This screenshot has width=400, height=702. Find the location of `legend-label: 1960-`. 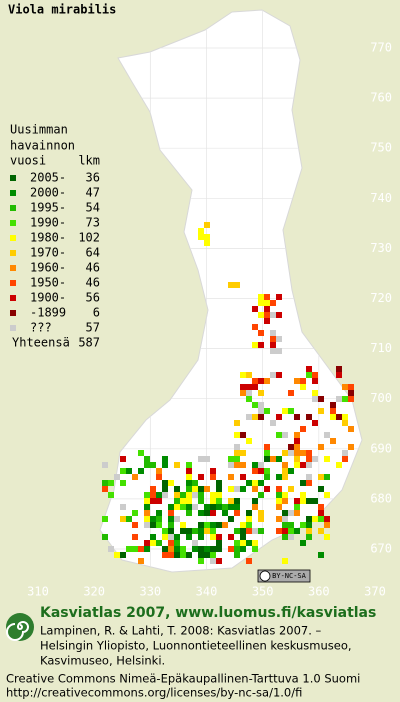

legend-label: 1960- is located at coordinates (48, 268).